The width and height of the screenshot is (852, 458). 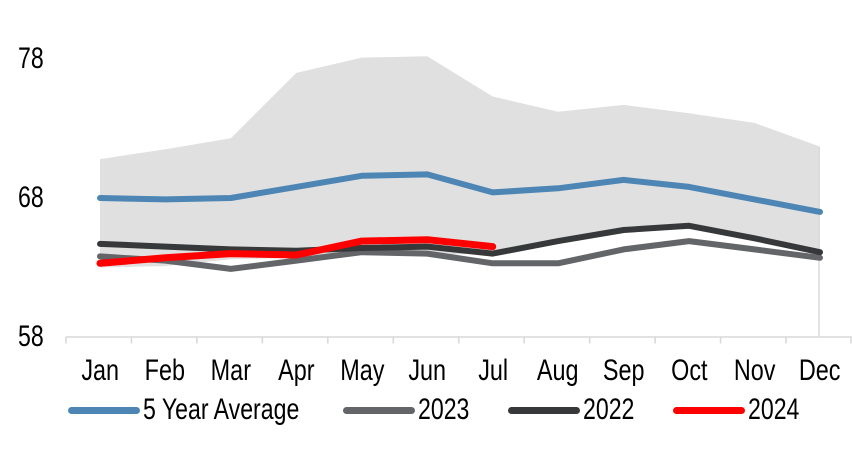 I want to click on legend-item-5-year-average: 5 Year Average, so click(x=207, y=410).